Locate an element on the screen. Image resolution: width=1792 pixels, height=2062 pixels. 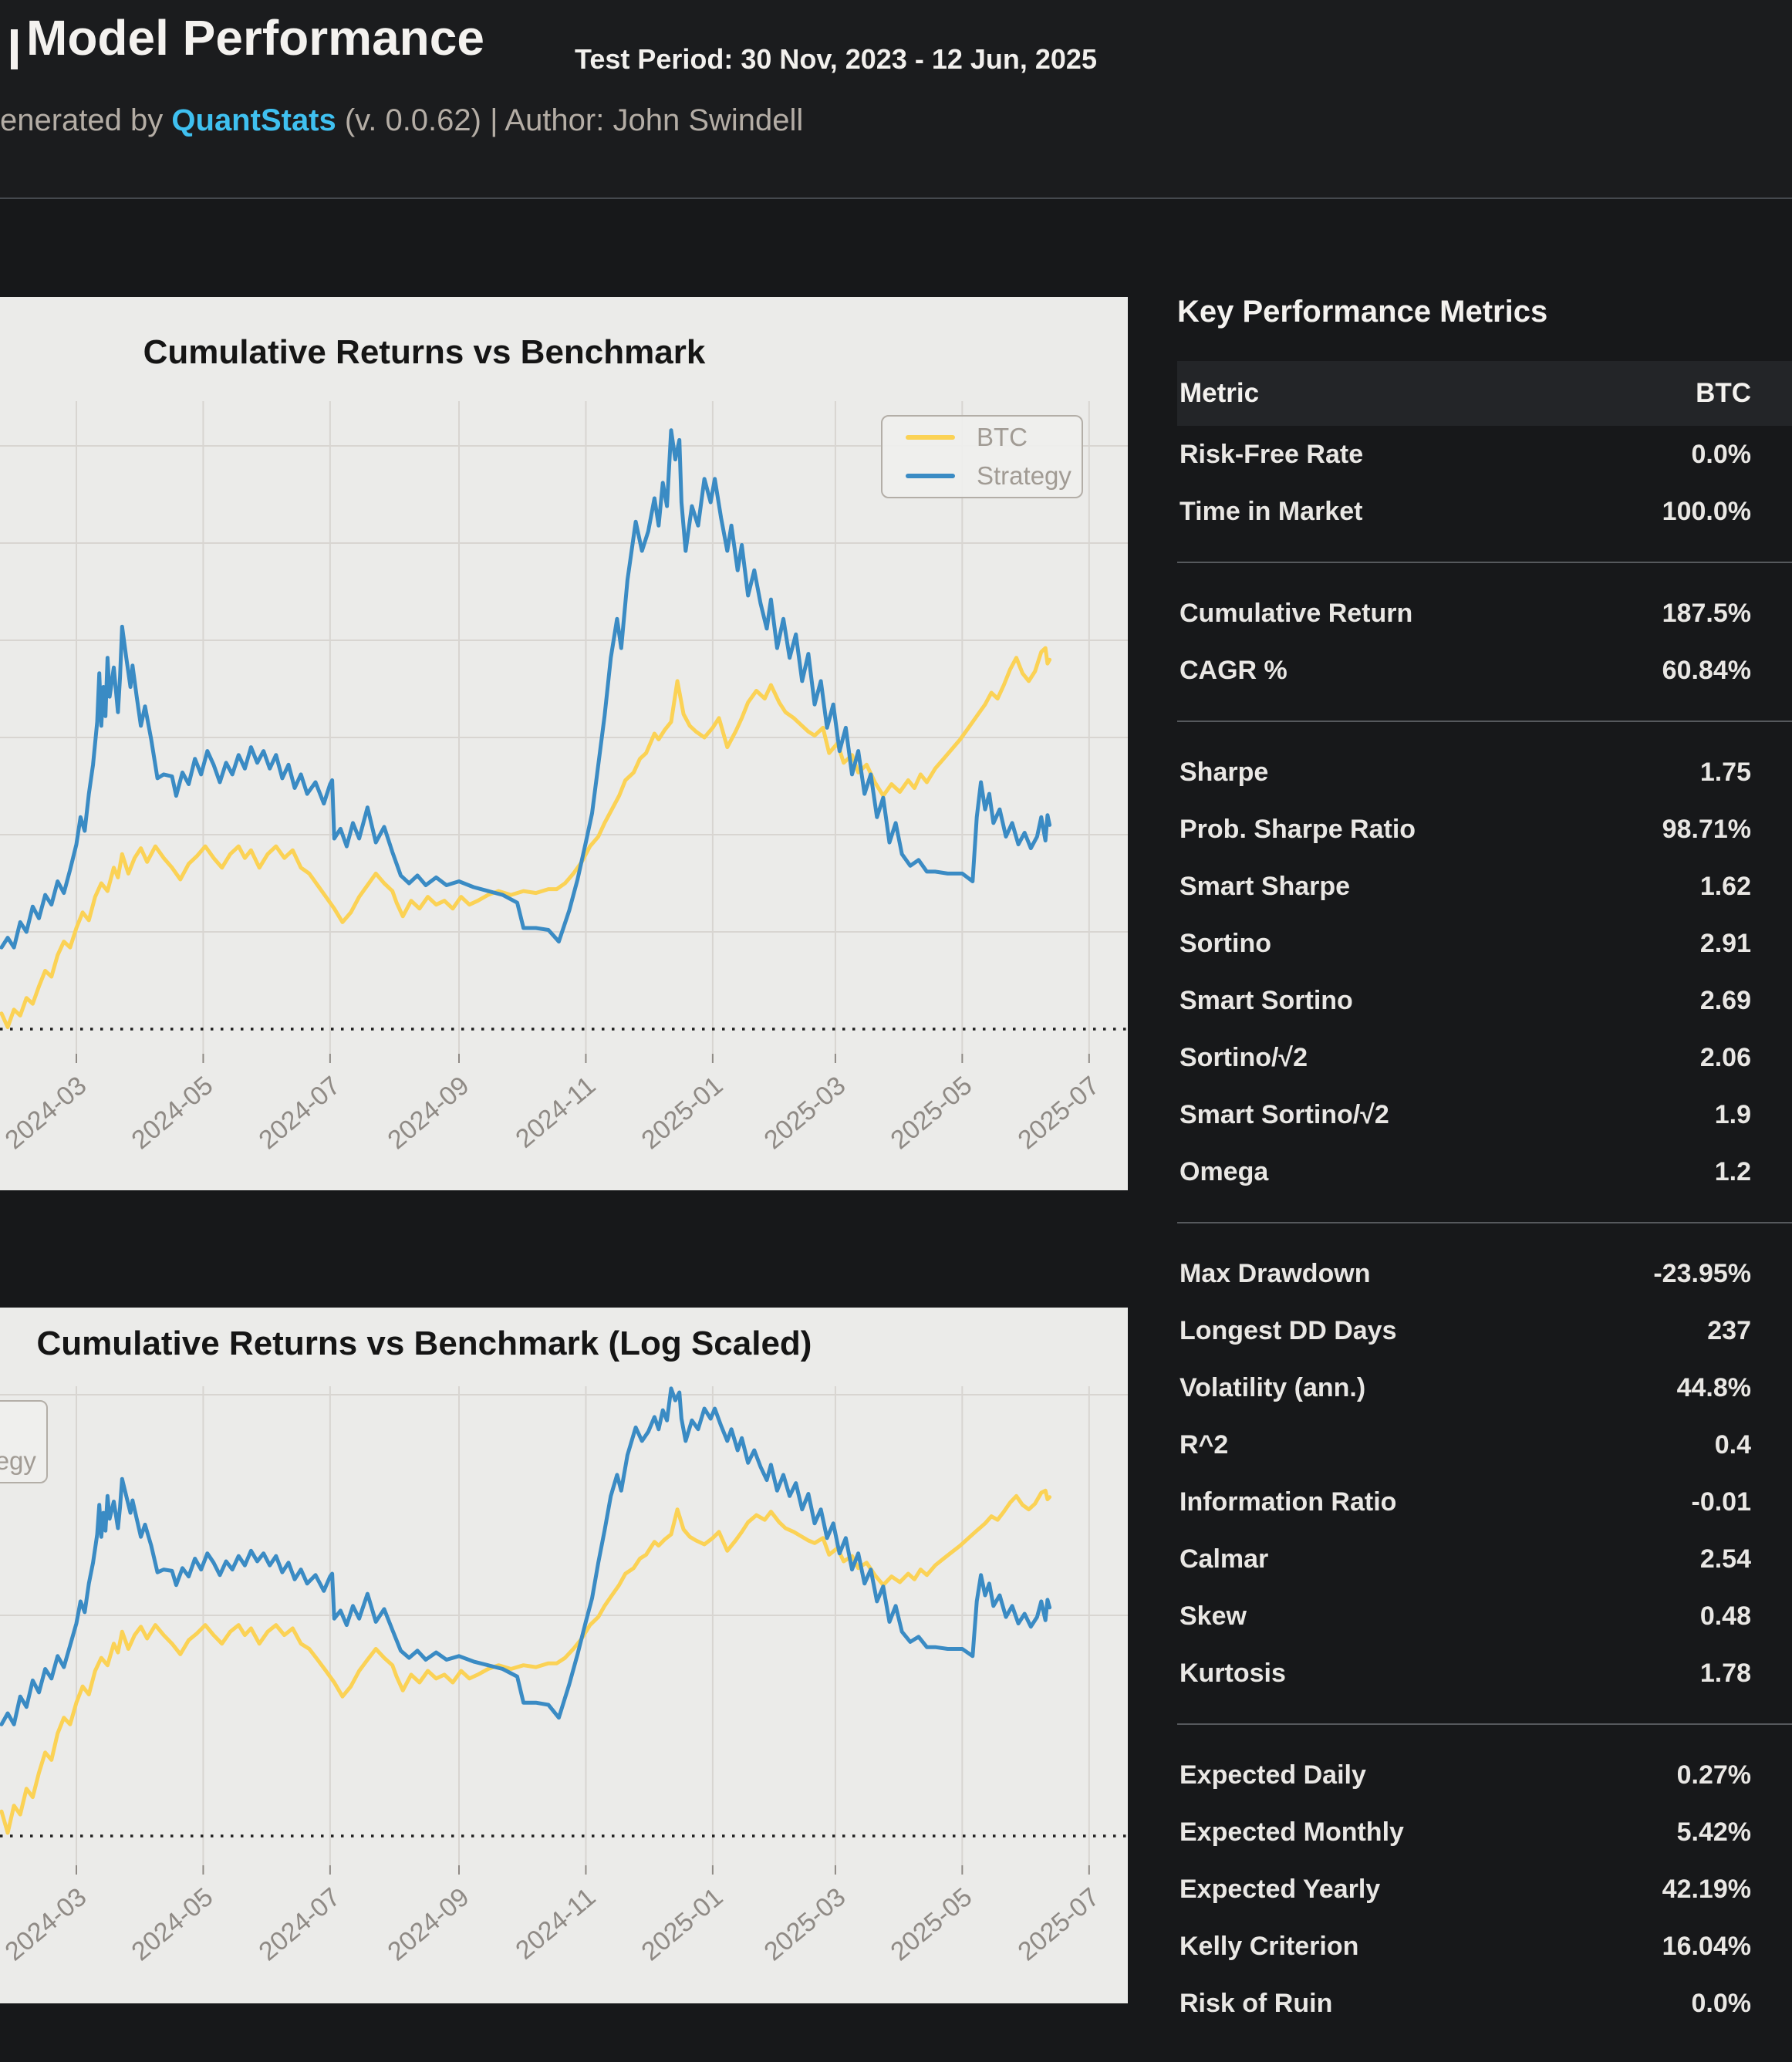
metric-label: Expected Daily is located at coordinates (1272, 1775).